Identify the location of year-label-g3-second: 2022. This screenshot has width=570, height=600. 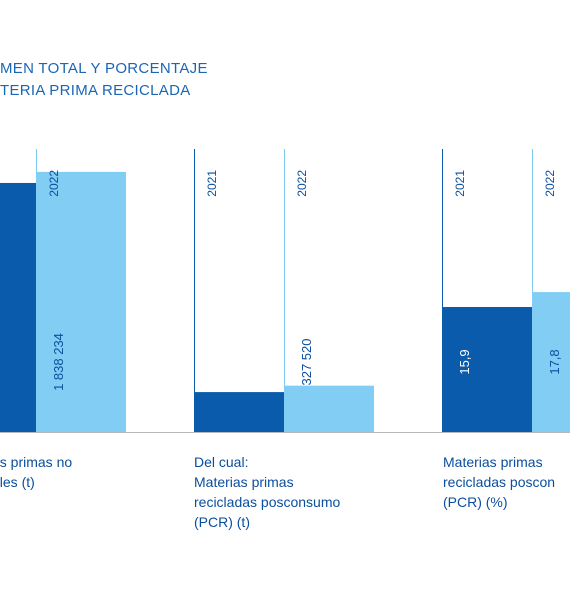
(550, 183).